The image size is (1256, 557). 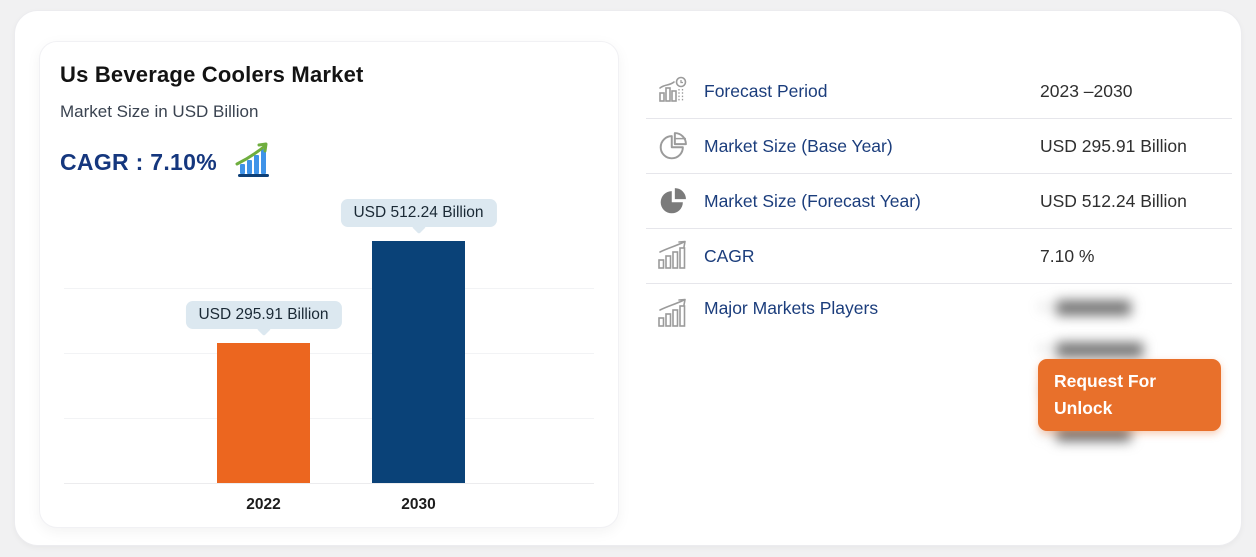 I want to click on locked-player-item: + ▆▆▆▆▆▆▆, so click(x=1091, y=348).